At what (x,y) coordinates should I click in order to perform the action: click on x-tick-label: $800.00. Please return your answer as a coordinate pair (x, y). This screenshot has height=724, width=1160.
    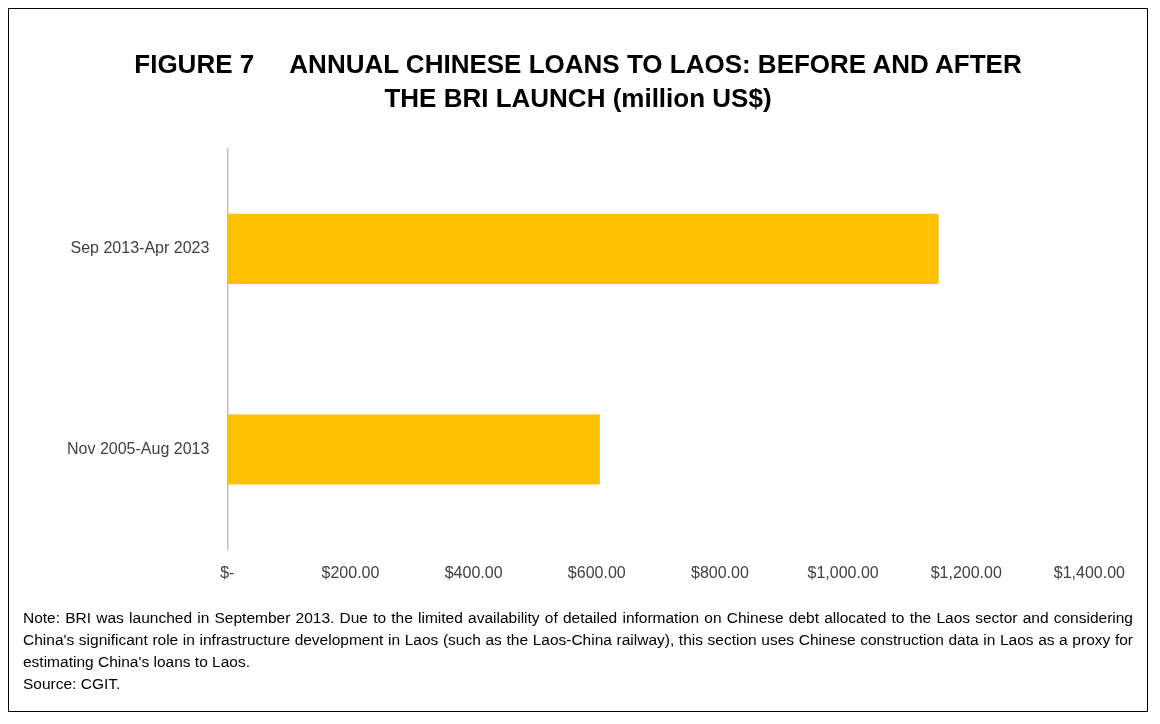
    Looking at the image, I should click on (720, 572).